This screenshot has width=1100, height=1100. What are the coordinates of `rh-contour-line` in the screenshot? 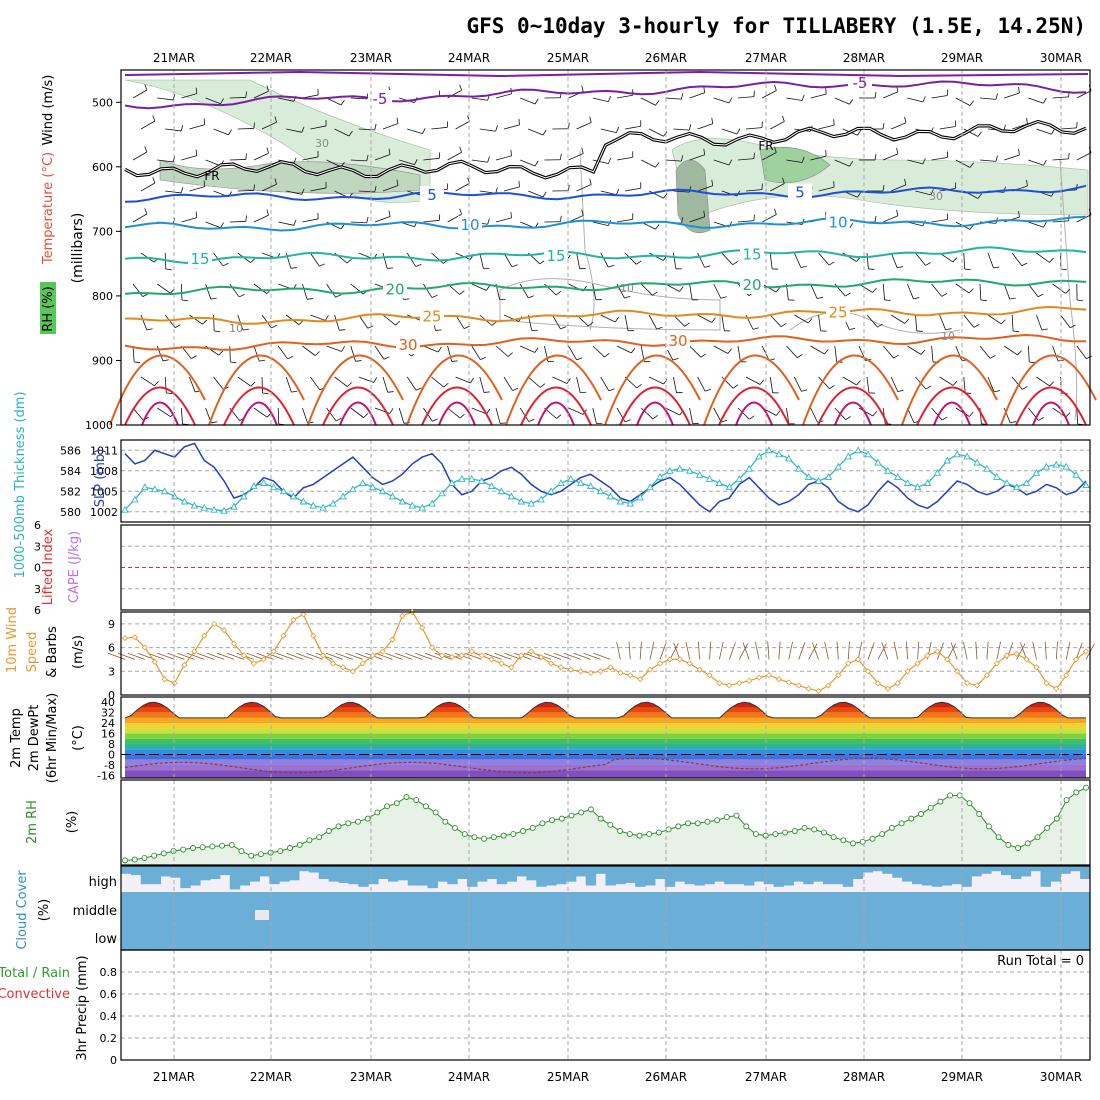 It's located at (587, 240).